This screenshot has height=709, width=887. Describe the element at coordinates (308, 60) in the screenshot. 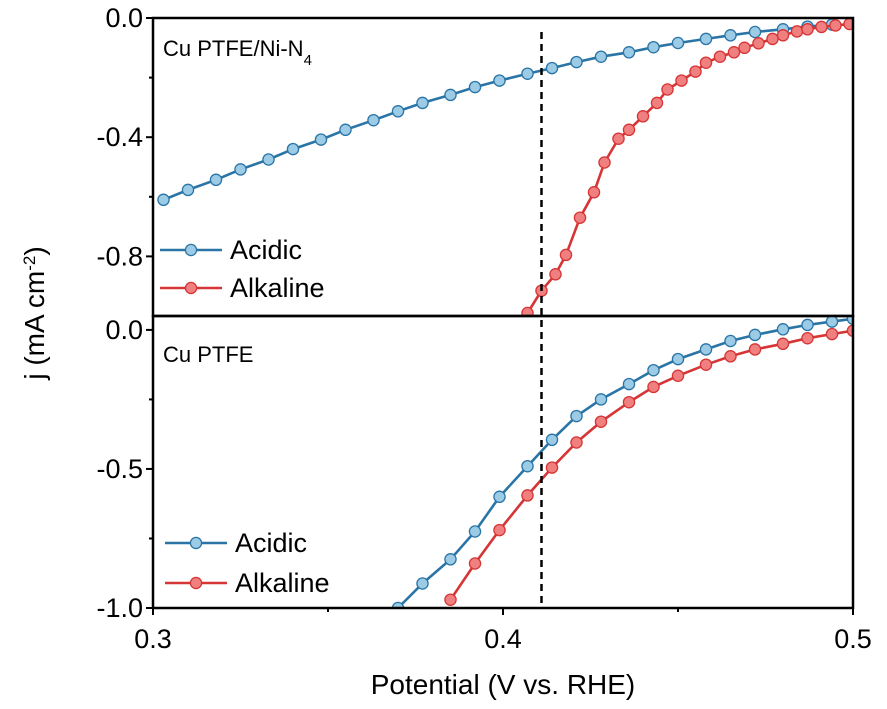

I see `panel-label-subscript: 4` at that location.